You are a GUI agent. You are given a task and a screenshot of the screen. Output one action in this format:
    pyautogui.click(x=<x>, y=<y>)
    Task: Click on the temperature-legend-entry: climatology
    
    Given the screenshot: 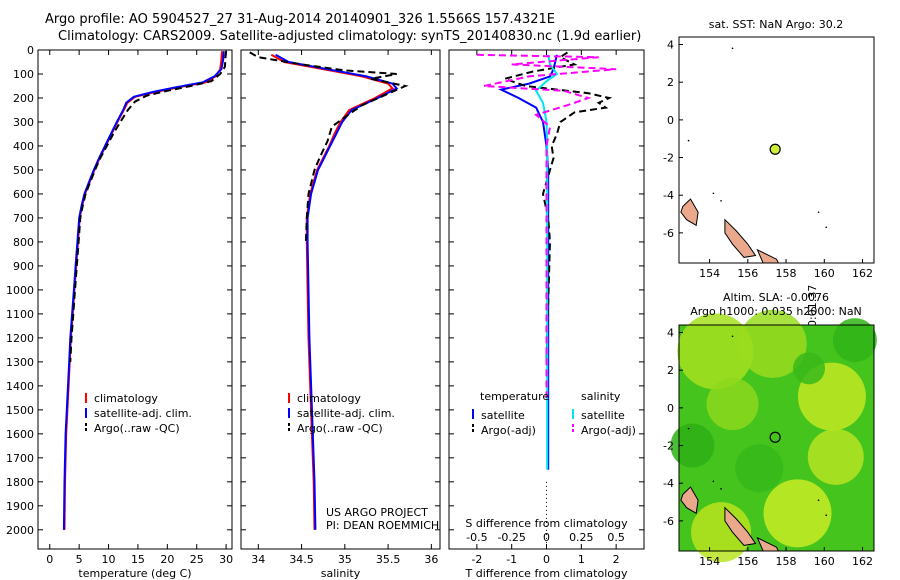 What is the action you would take?
    pyautogui.click(x=126, y=398)
    